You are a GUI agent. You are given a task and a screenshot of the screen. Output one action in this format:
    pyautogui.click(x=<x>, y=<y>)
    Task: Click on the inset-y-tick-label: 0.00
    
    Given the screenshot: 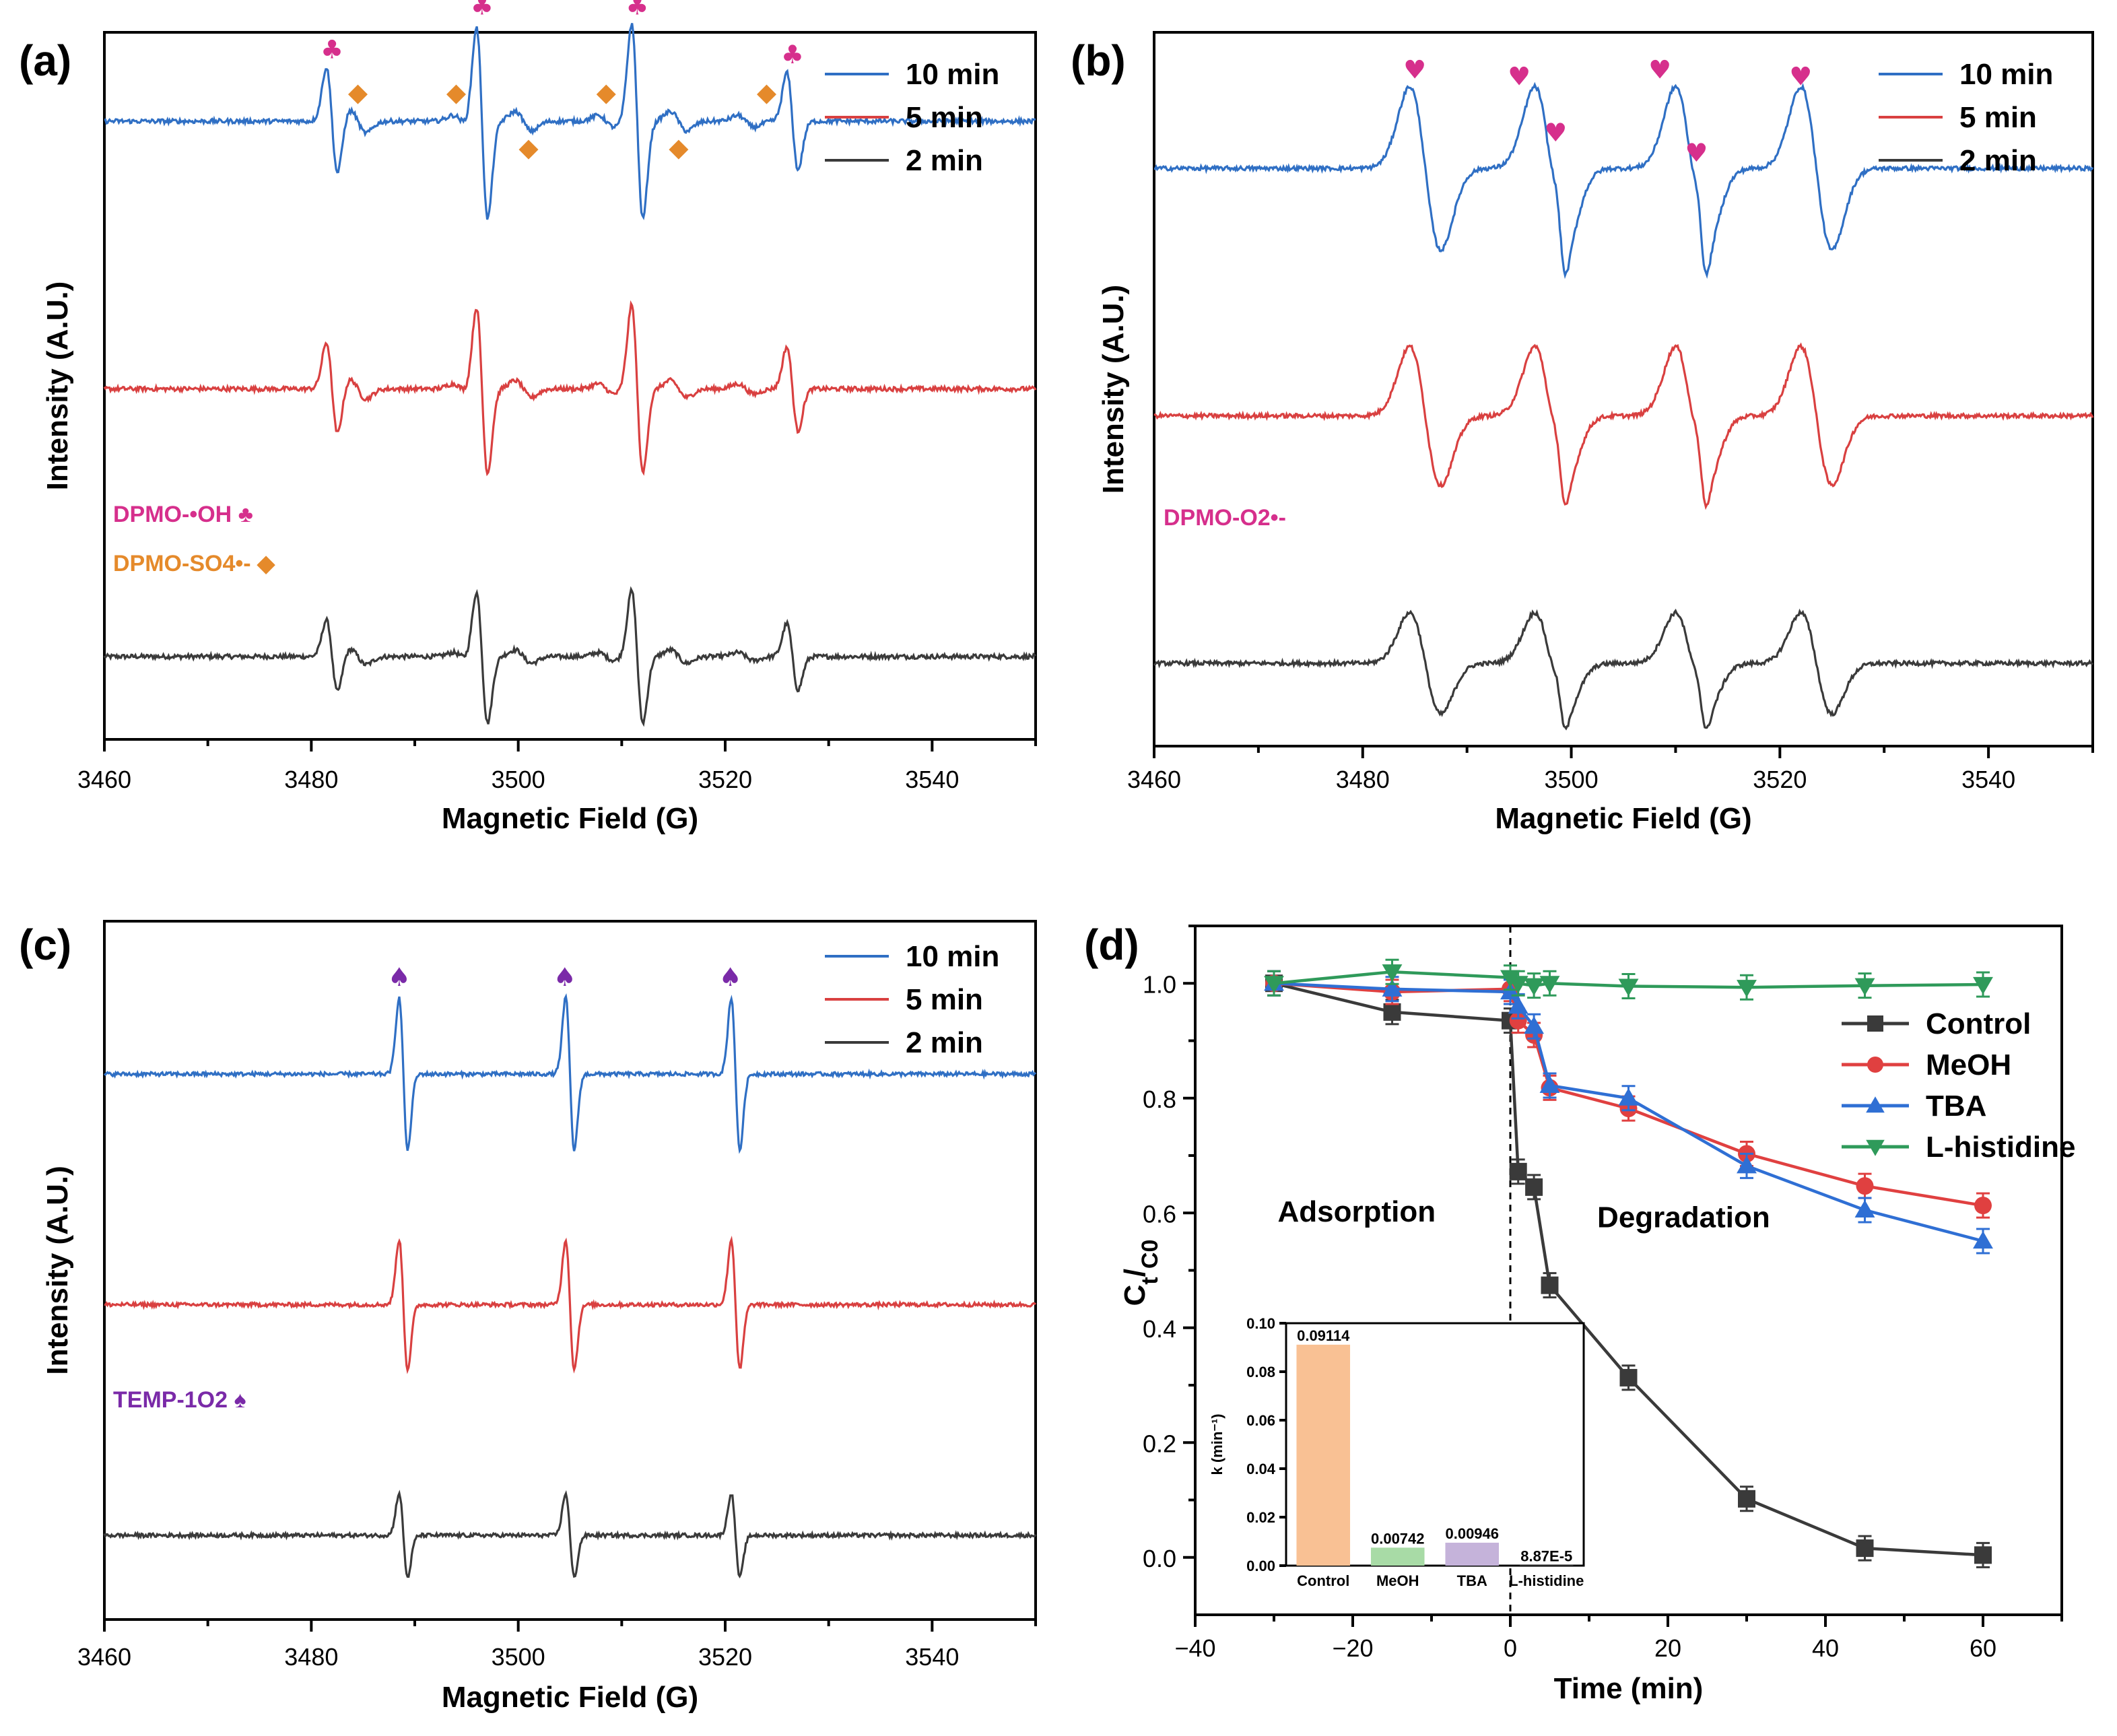 What is the action you would take?
    pyautogui.click(x=1261, y=1566)
    